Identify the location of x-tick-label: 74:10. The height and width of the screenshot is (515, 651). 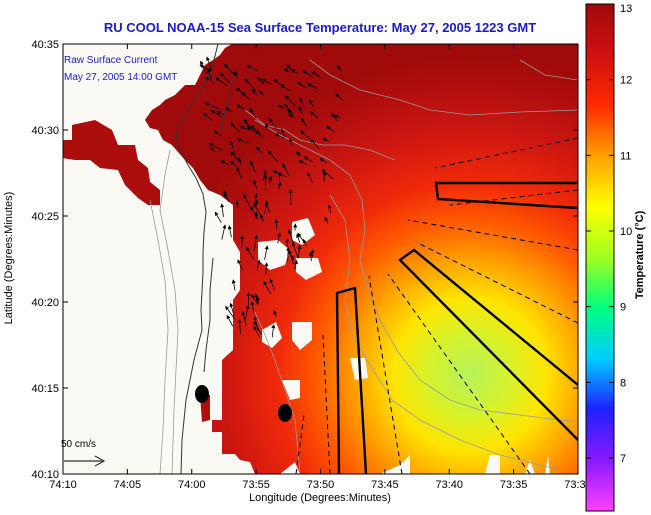
(63, 485).